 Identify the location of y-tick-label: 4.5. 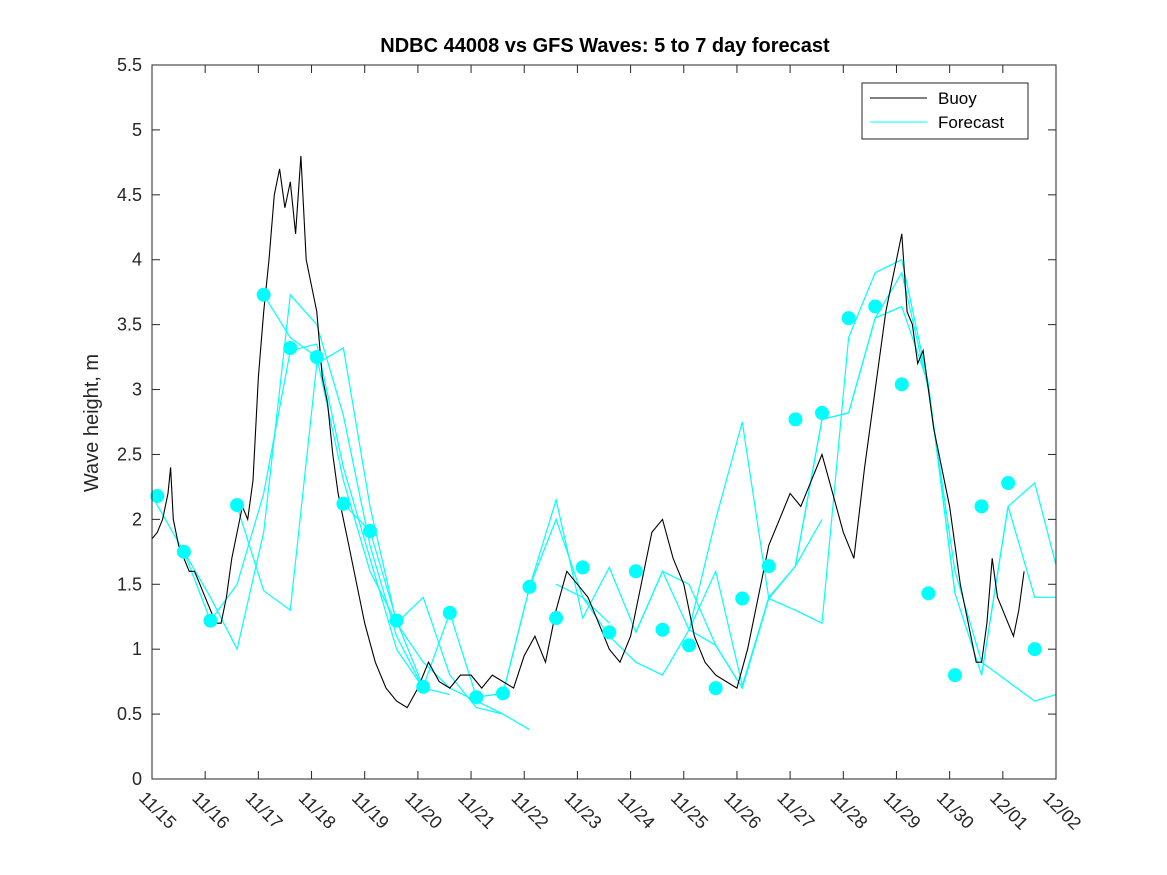
(129, 195).